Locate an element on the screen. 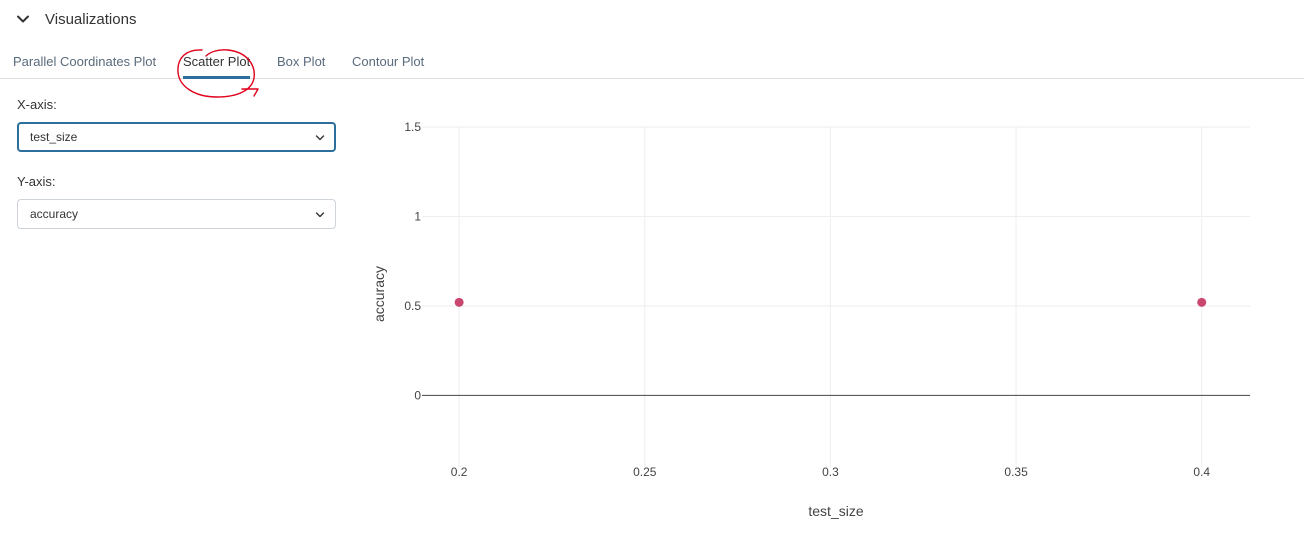  tab-parallel-coordinates-plot: Parallel Coordinates Plot is located at coordinates (85, 61).